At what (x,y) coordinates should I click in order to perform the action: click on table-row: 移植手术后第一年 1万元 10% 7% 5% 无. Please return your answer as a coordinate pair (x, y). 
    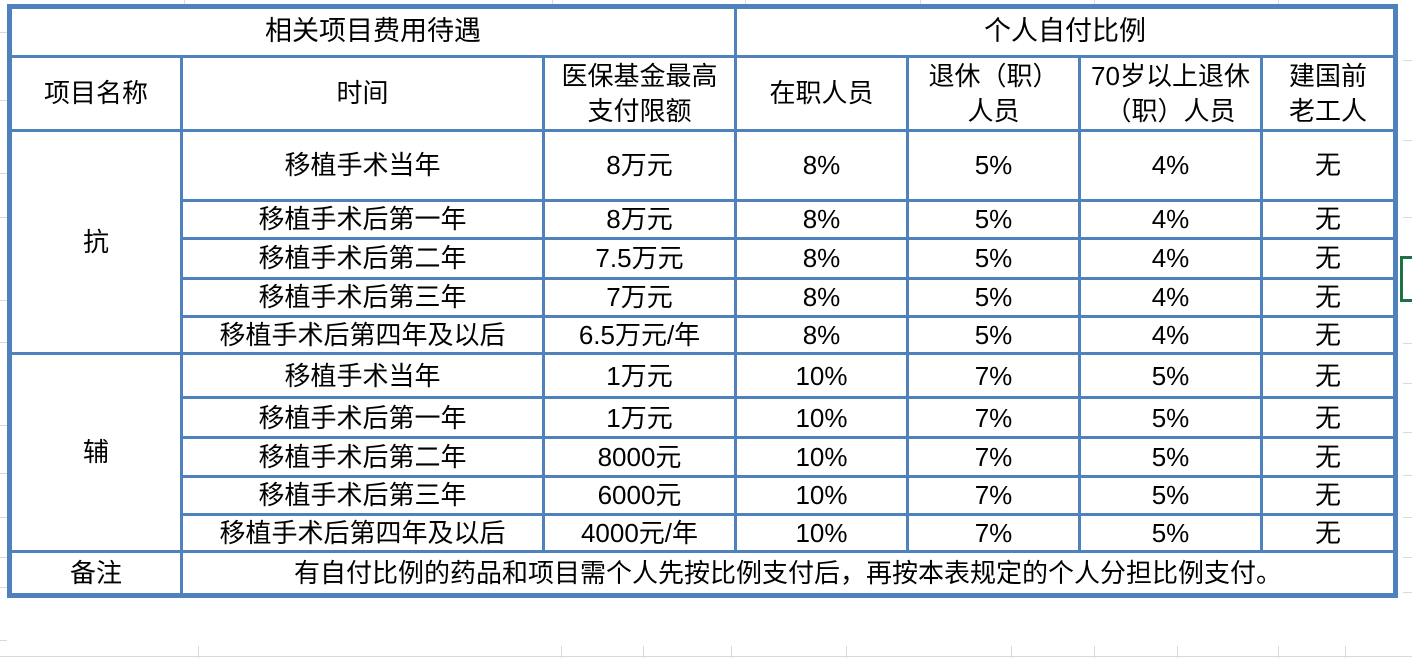
    Looking at the image, I should click on (703, 418).